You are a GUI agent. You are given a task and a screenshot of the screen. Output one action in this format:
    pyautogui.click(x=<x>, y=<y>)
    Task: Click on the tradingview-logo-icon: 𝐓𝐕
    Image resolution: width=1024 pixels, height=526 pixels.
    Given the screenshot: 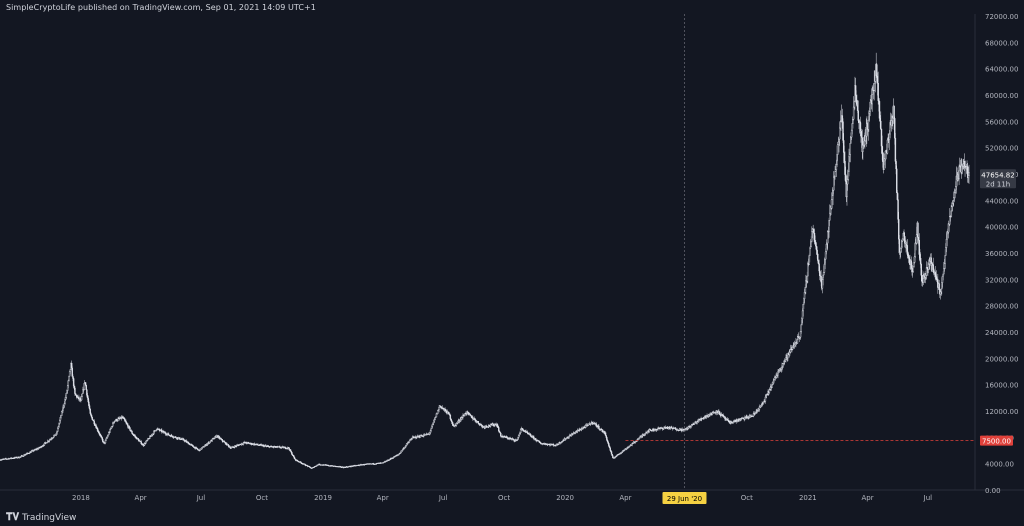 What is the action you would take?
    pyautogui.click(x=13, y=517)
    